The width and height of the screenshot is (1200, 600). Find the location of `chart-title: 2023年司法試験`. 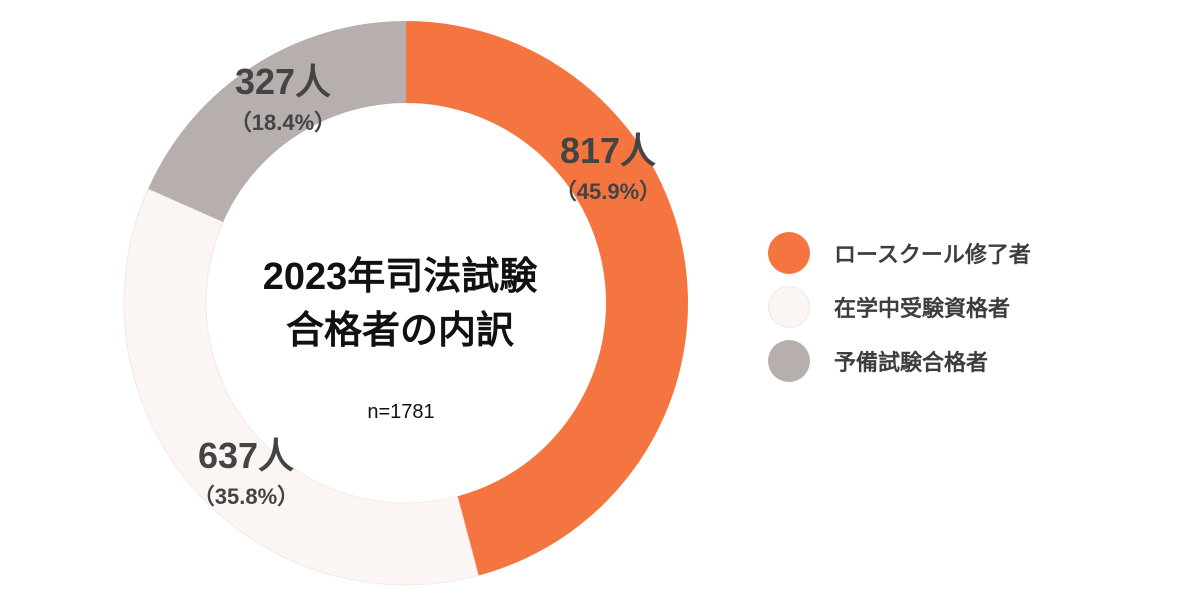

chart-title: 2023年司法試験 is located at coordinates (401, 277).